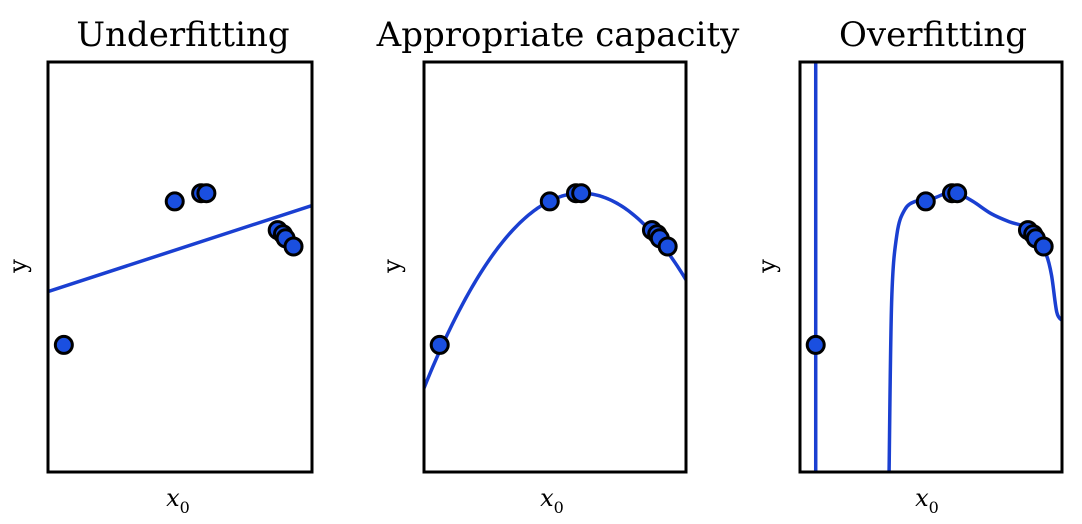 Image resolution: width=1082 pixels, height=524 pixels. I want to click on fit-line, so click(180, 248).